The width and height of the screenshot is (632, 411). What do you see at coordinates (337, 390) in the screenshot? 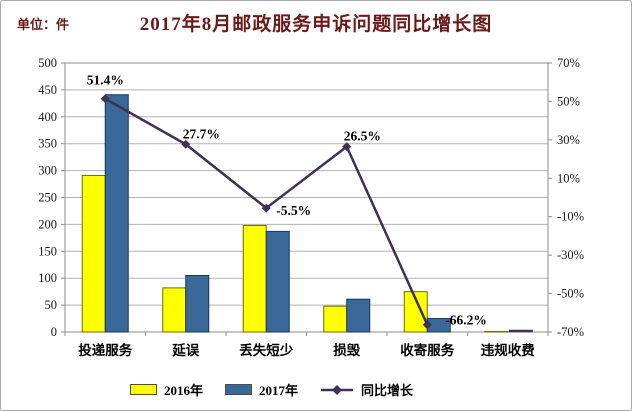
I see `legend-line-marker-icon` at bounding box center [337, 390].